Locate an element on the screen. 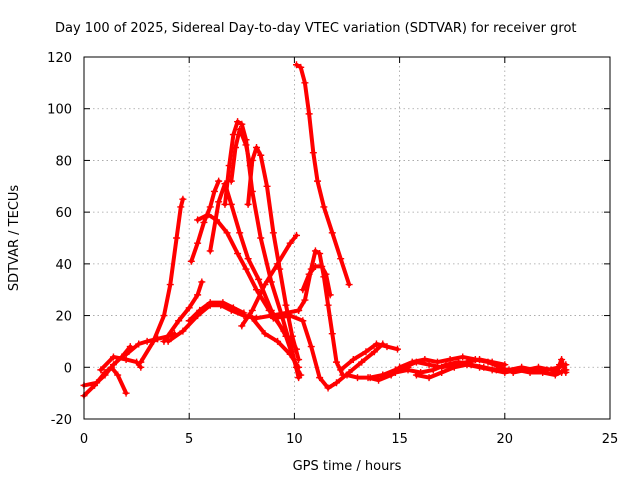 The height and width of the screenshot is (480, 640). series-s14 is located at coordinates (273, 254).